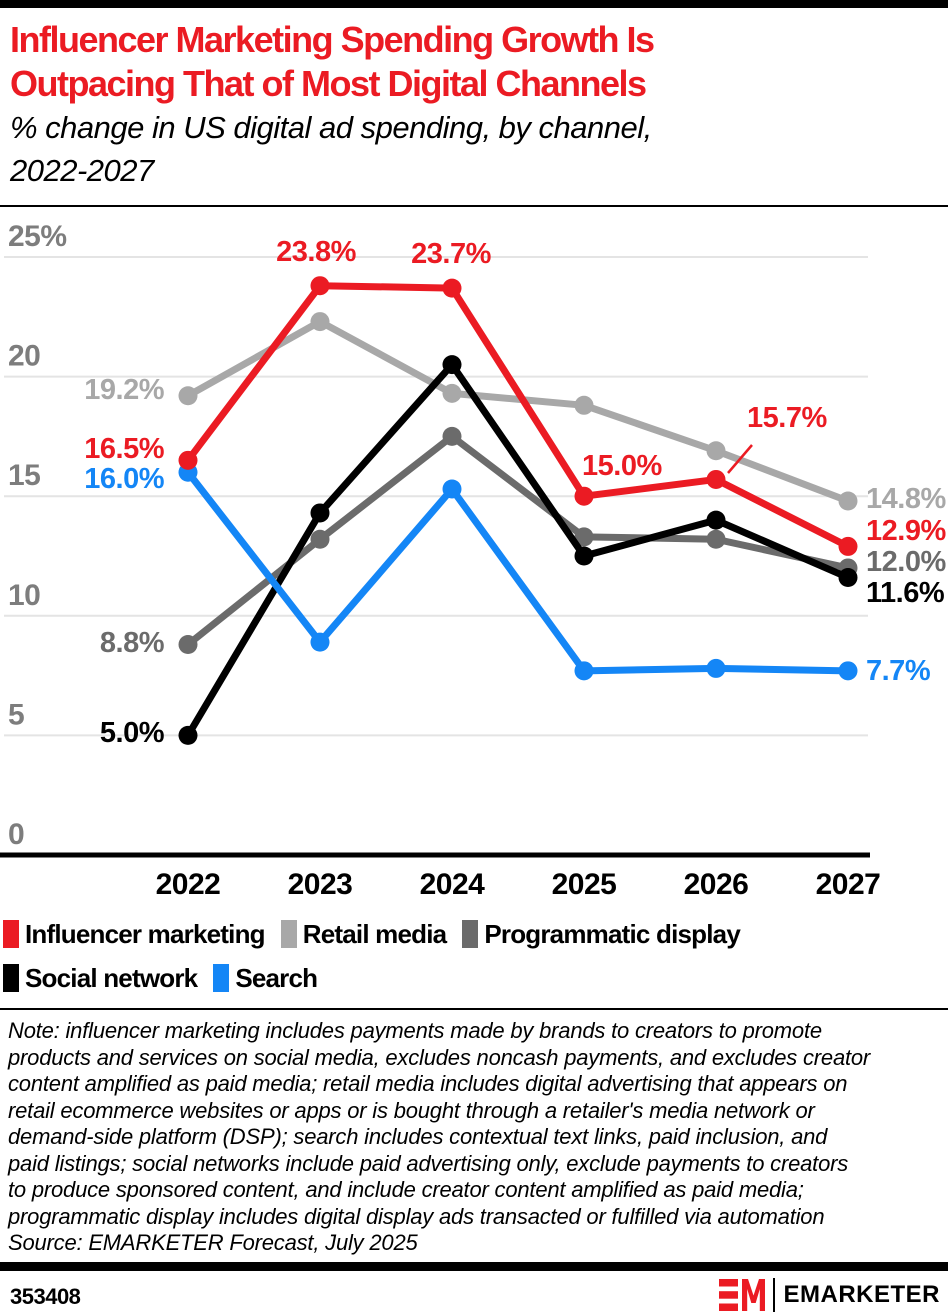  Describe the element at coordinates (188, 884) in the screenshot. I see `svg-text: 2022` at that location.